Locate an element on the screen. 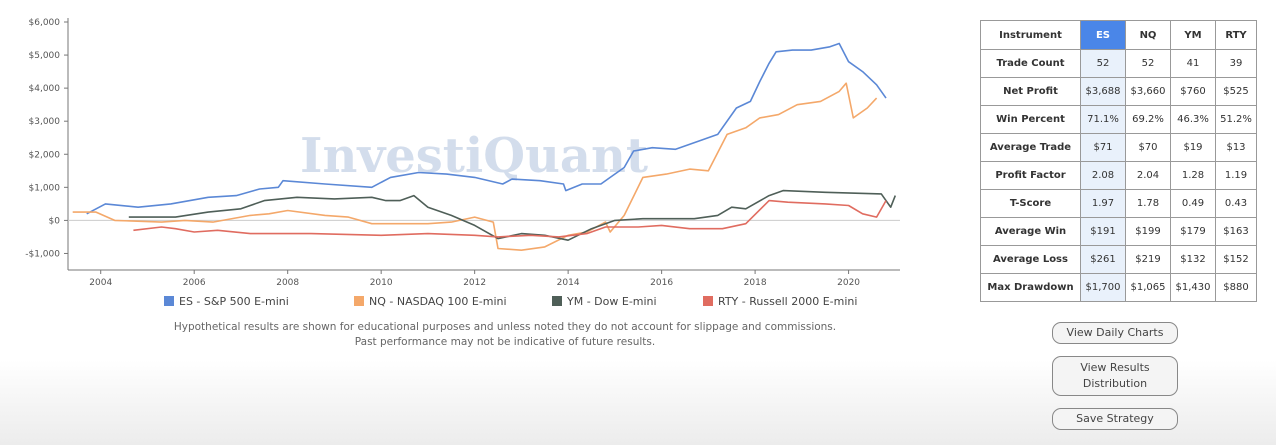 The width and height of the screenshot is (1276, 445). stats-header-row: Instrument ES NQ YM RTY is located at coordinates (1118, 35).